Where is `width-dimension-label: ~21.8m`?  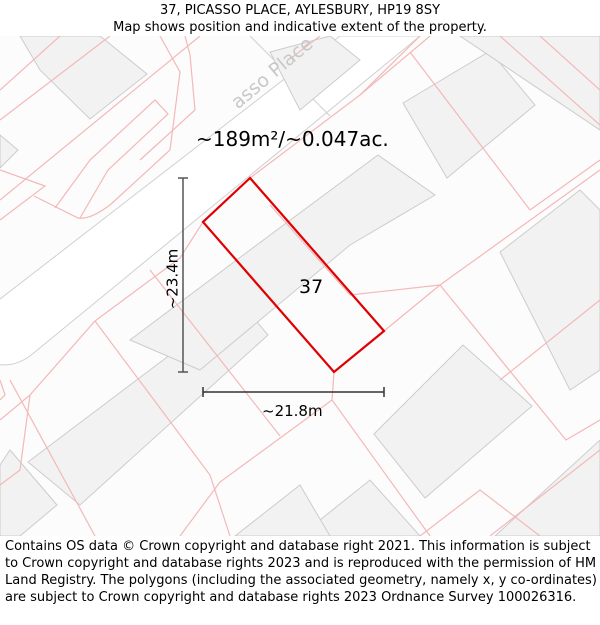
width-dimension-label: ~21.8m is located at coordinates (292, 411).